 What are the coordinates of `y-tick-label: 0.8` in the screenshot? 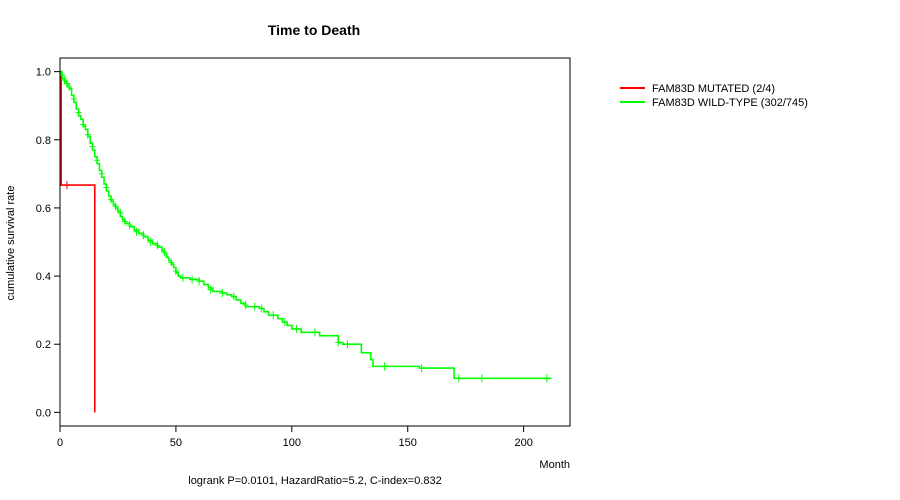 It's located at (43, 141).